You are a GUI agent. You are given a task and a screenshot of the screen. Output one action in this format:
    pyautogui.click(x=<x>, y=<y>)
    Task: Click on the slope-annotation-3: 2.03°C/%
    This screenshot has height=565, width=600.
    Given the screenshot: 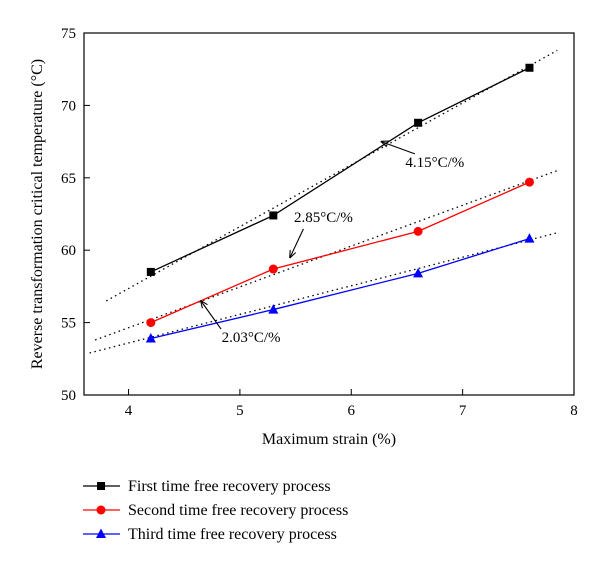 What is the action you would take?
    pyautogui.click(x=251, y=338)
    